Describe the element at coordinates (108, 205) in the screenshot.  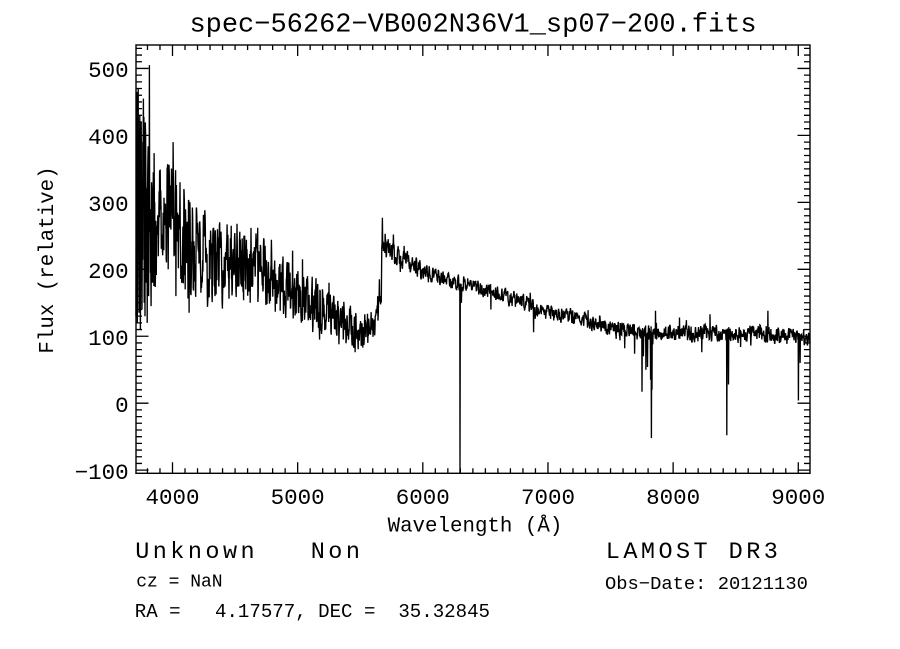
I see `svg-text: 300` at that location.